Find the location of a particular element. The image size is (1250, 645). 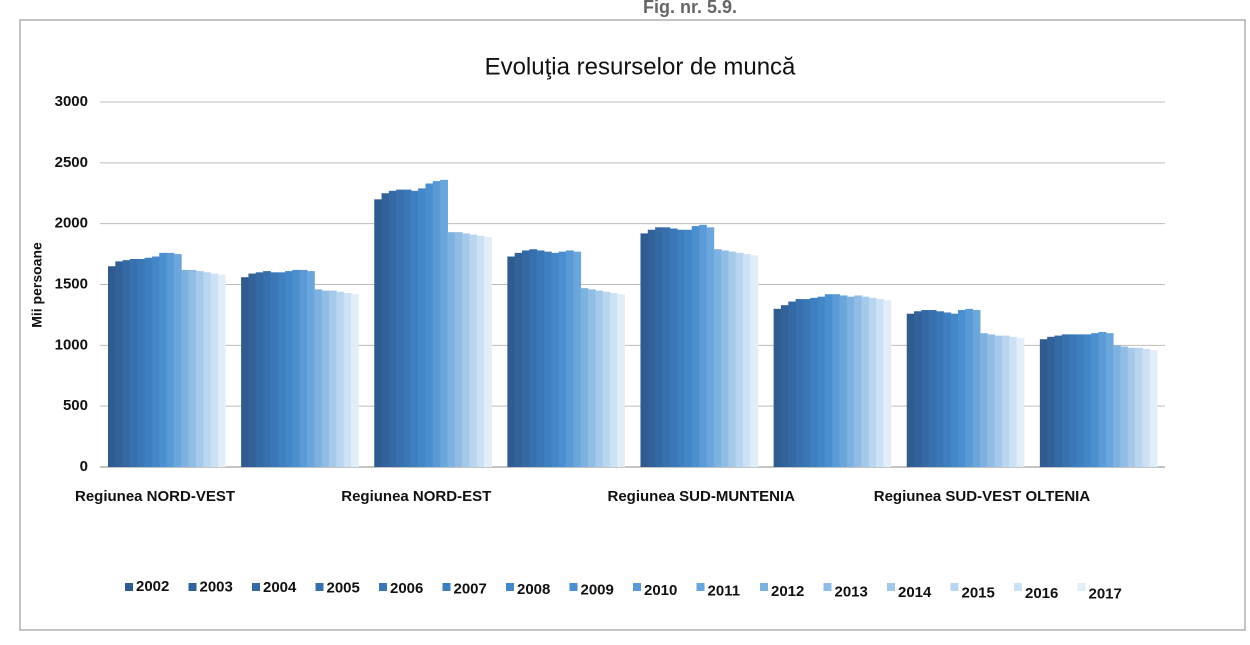

legend-label: 2010 is located at coordinates (660, 590).